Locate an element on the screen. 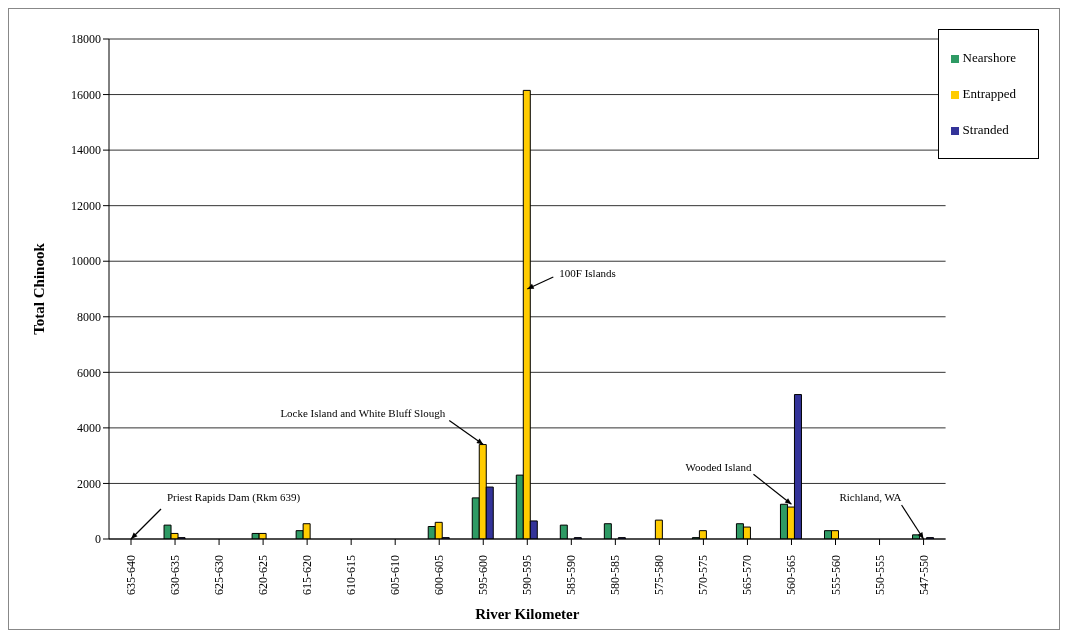 This screenshot has width=1071, height=631. legend-label: Nearshore is located at coordinates (989, 57).